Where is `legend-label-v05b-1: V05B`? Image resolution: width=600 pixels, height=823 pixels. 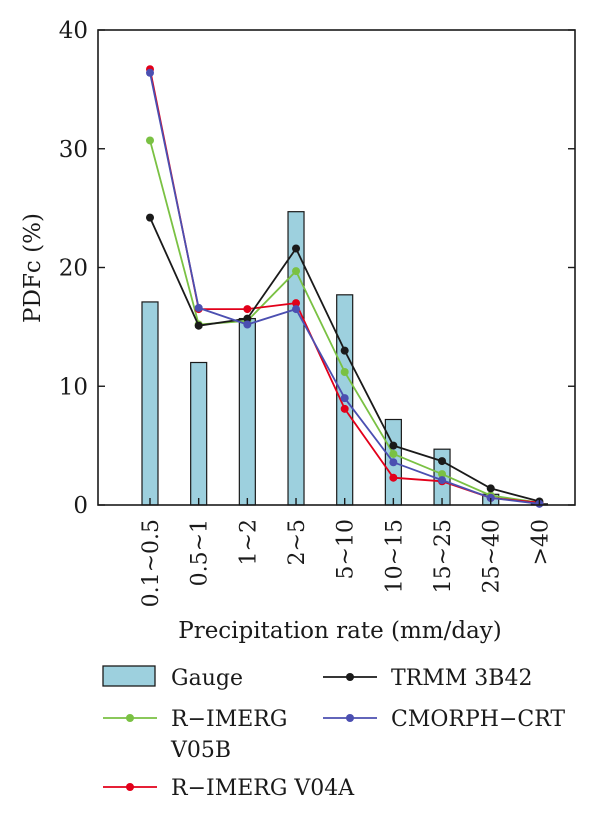
legend-label-v05b-1: V05B is located at coordinates (200, 750).